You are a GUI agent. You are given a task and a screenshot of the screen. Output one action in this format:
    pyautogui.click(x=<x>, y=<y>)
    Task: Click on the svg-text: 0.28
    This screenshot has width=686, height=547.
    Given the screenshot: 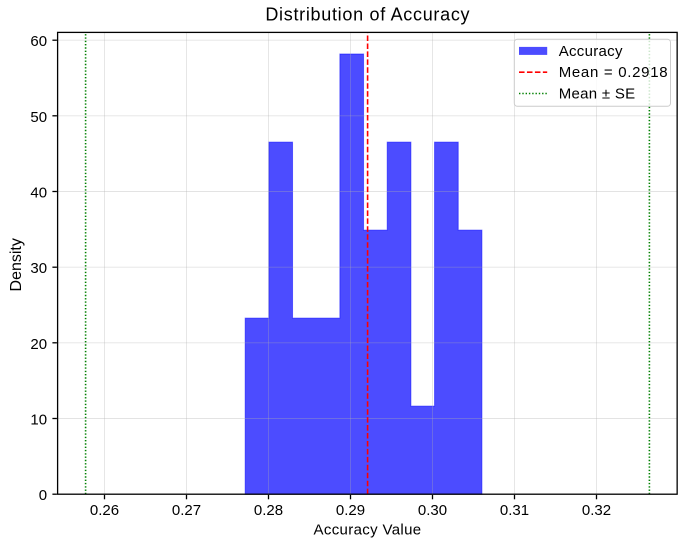 What is the action you would take?
    pyautogui.click(x=268, y=510)
    